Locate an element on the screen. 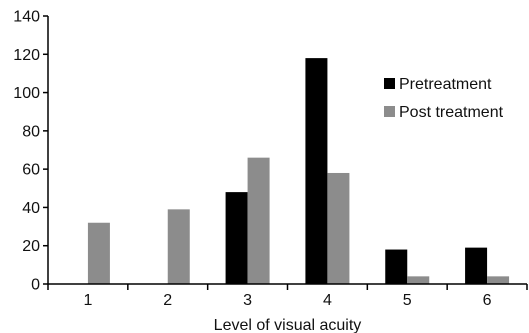 Image resolution: width=529 pixels, height=333 pixels. x-tick-label: 5 is located at coordinates (407, 300).